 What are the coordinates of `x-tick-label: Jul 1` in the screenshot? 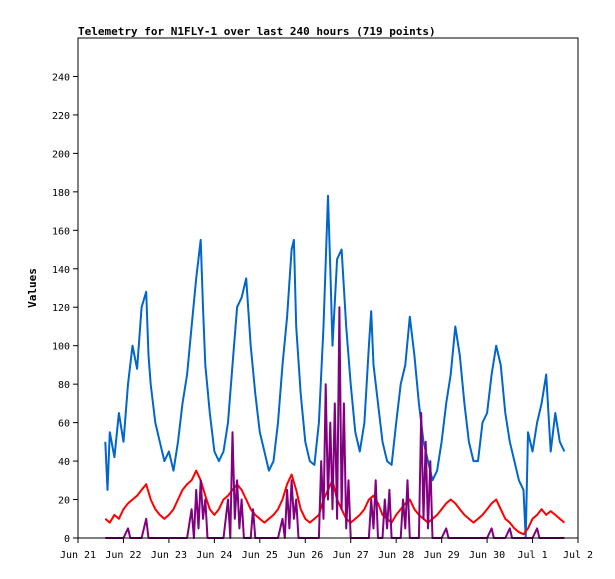 It's located at (532, 555).